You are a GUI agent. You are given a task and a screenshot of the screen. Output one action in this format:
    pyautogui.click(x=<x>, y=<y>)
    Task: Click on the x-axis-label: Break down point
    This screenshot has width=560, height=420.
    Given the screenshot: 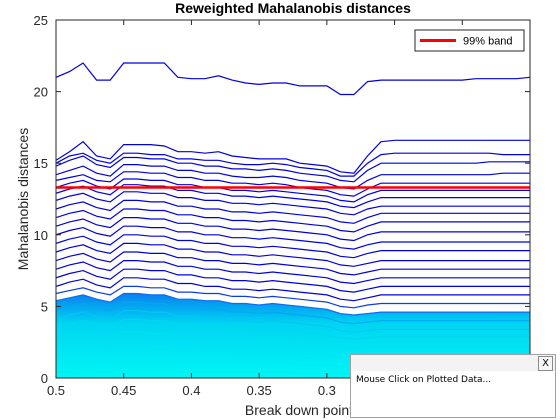 What is the action you would take?
    pyautogui.click(x=299, y=410)
    